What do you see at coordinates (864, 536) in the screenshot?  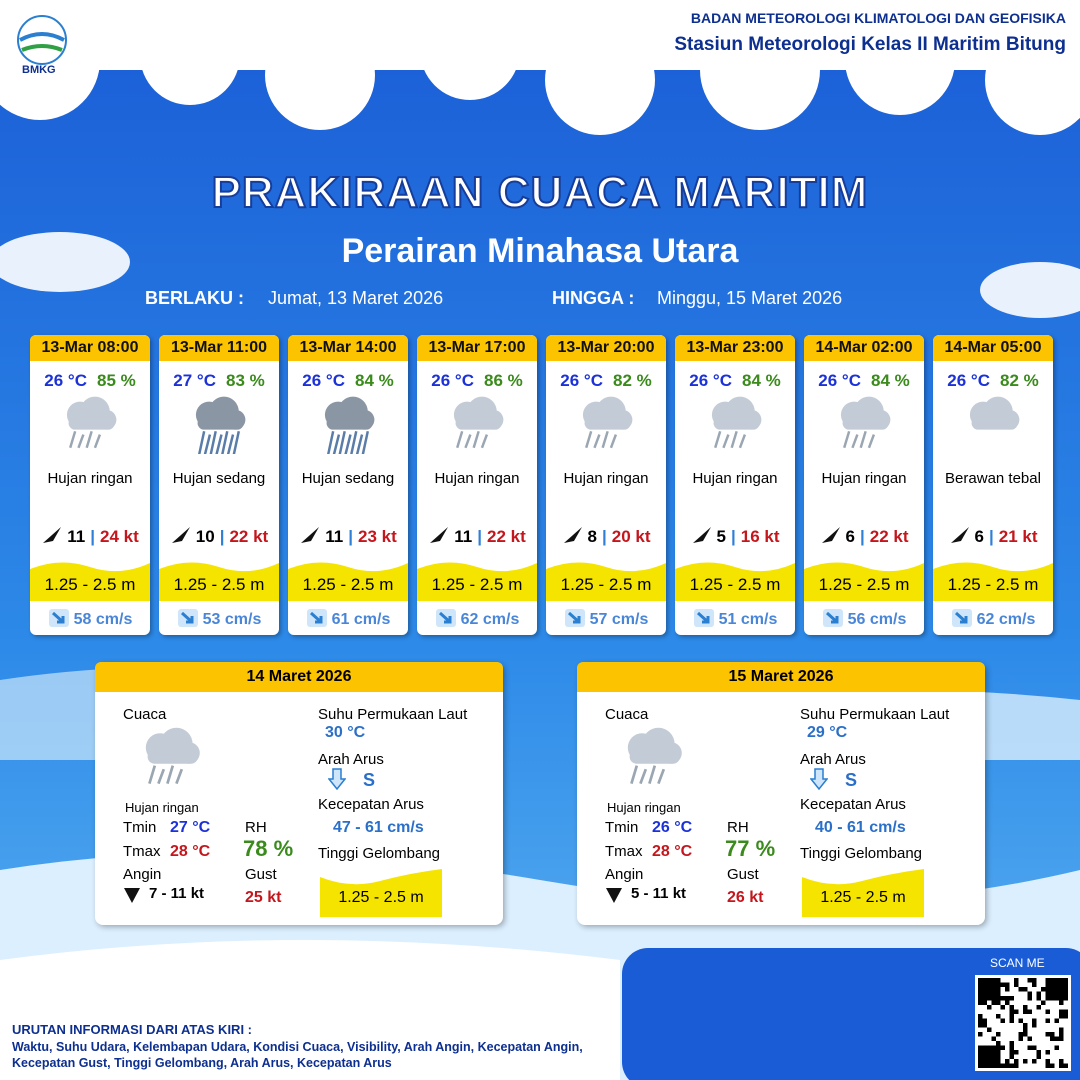 I see `wind-row: 6 | 22 kt` at bounding box center [864, 536].